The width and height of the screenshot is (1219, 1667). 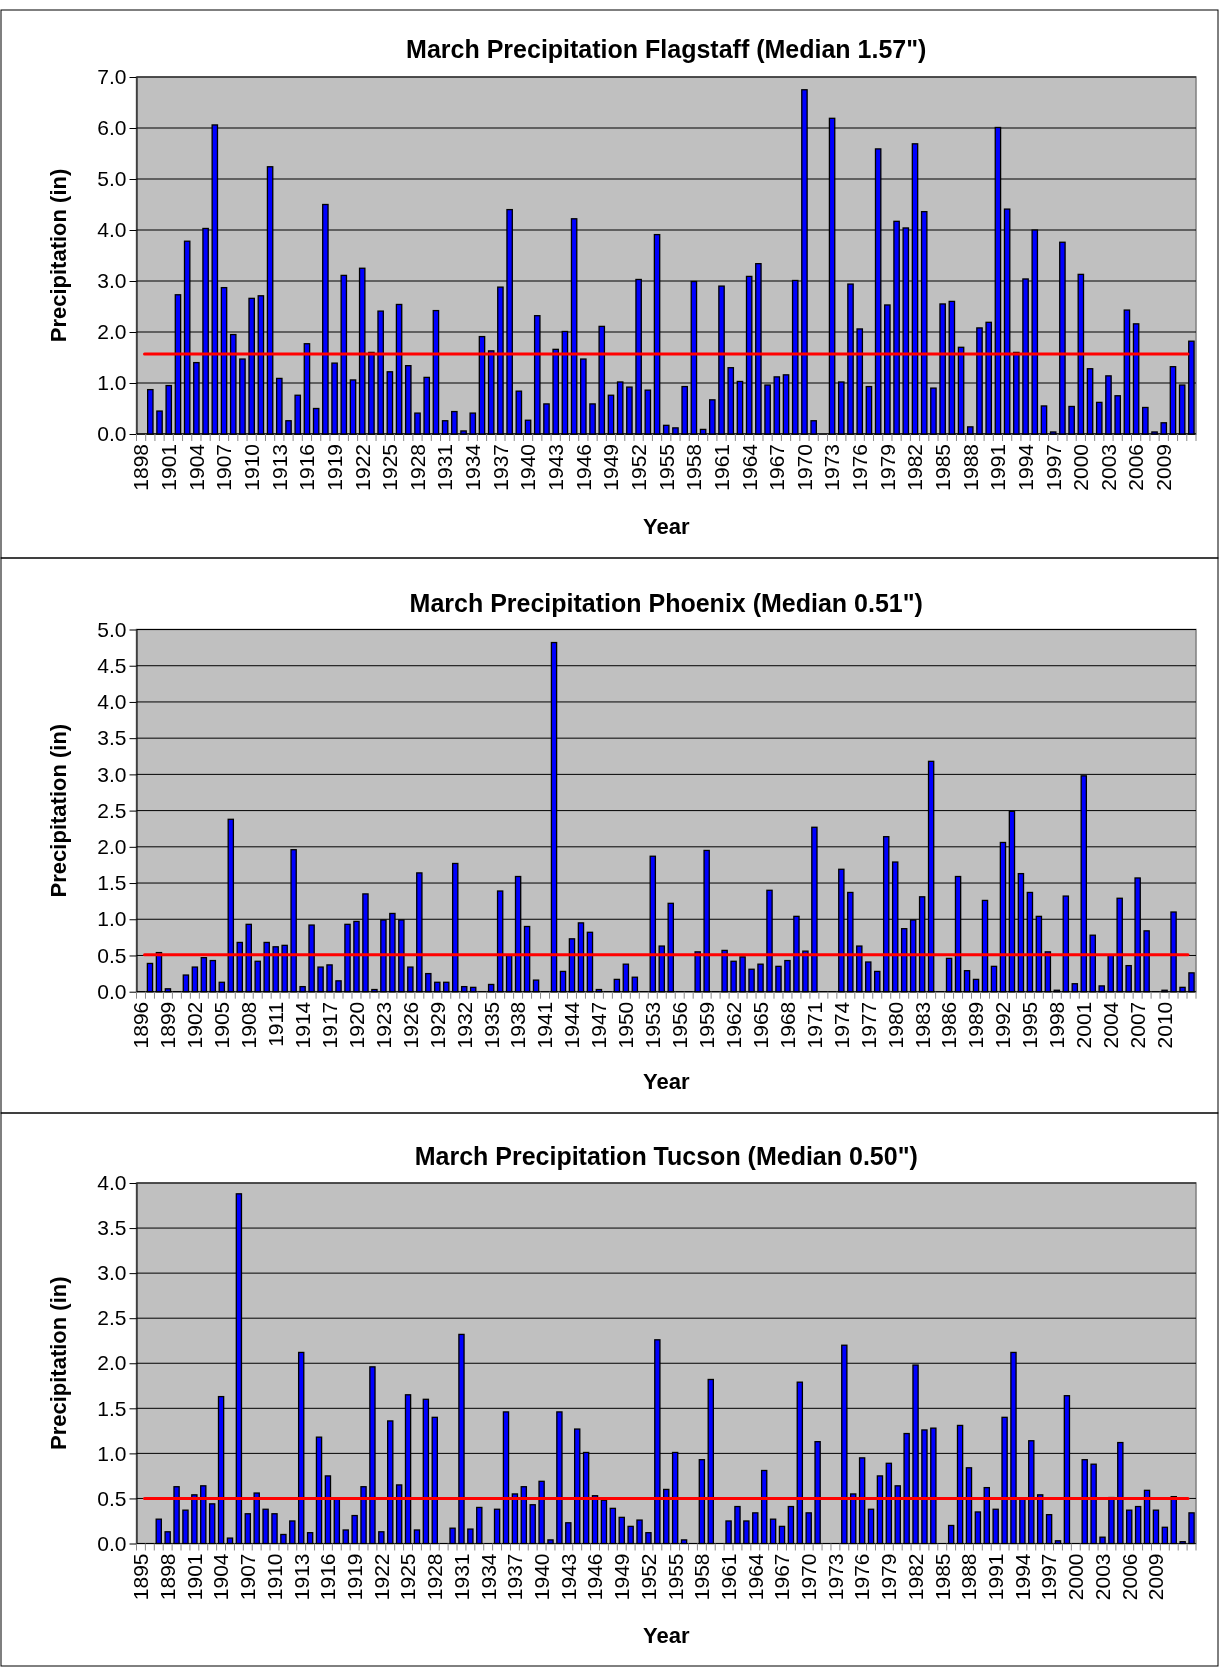 What do you see at coordinates (112, 665) in the screenshot?
I see `y-tick-label: 4.5` at bounding box center [112, 665].